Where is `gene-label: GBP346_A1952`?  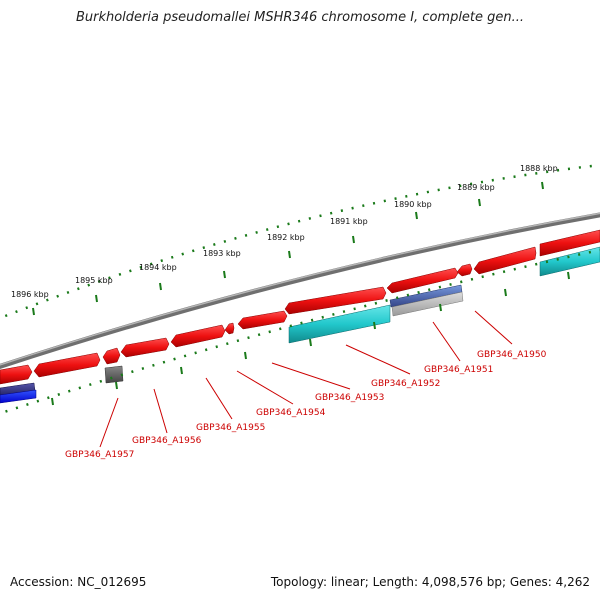 gene-label: GBP346_A1952 is located at coordinates (405, 384).